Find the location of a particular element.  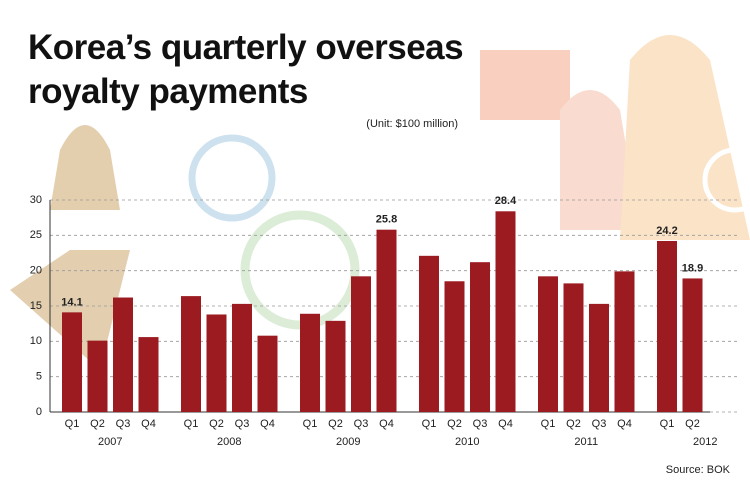

value-label: 28.4 is located at coordinates (506, 201).